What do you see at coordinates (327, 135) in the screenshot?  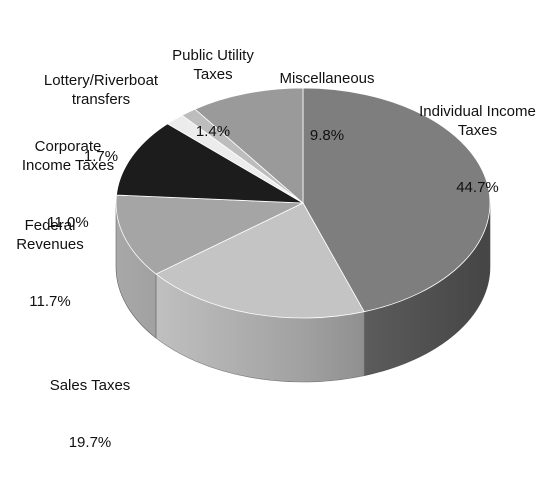 I see `slice-label-value: 9.8%` at bounding box center [327, 135].